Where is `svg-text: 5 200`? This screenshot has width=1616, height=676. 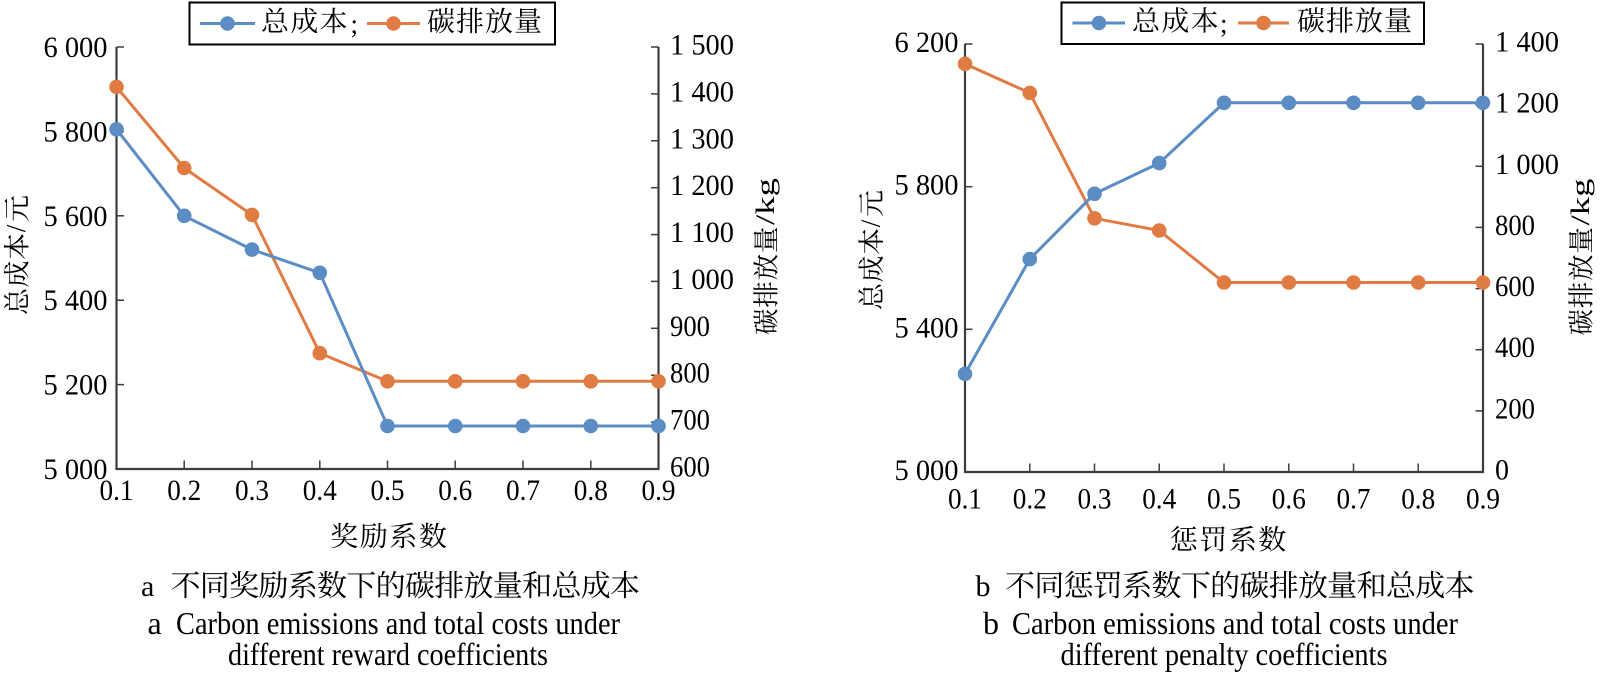 svg-text: 5 200 is located at coordinates (76, 385).